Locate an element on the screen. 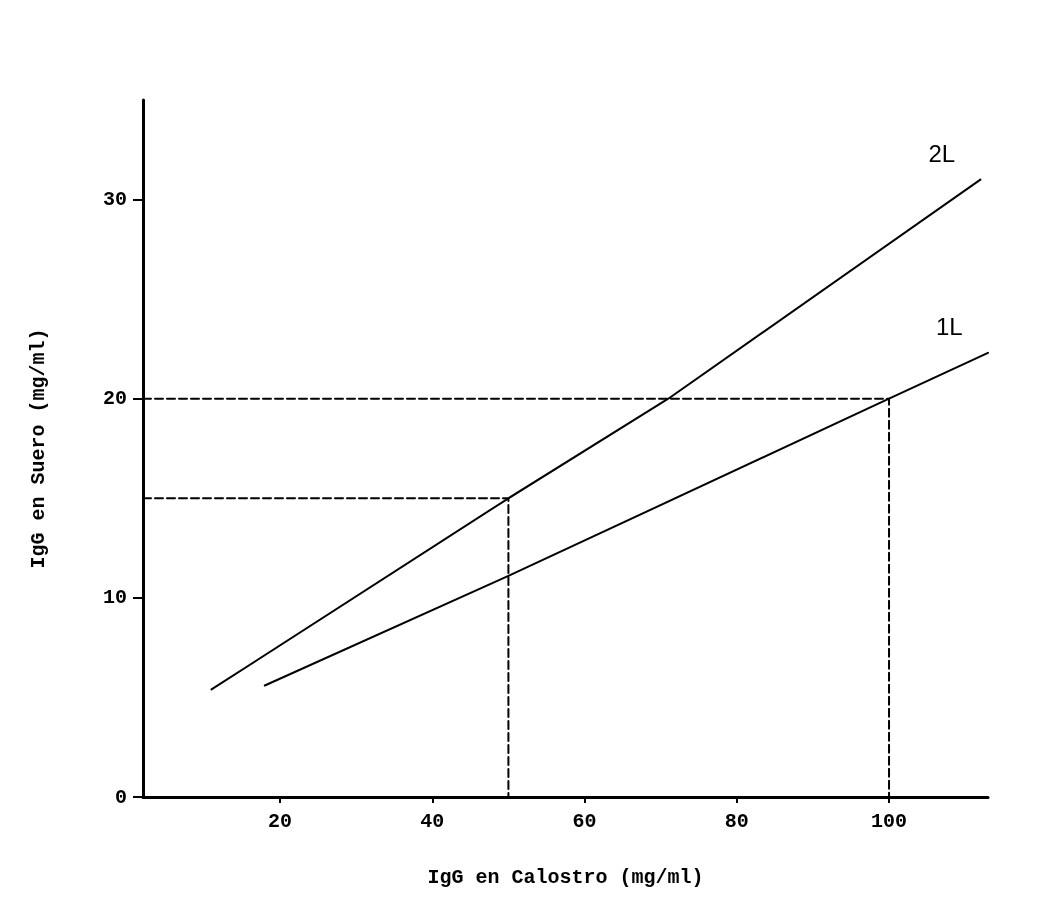 This screenshot has width=1038, height=909. y-tick-label: 10 is located at coordinates (114, 598).